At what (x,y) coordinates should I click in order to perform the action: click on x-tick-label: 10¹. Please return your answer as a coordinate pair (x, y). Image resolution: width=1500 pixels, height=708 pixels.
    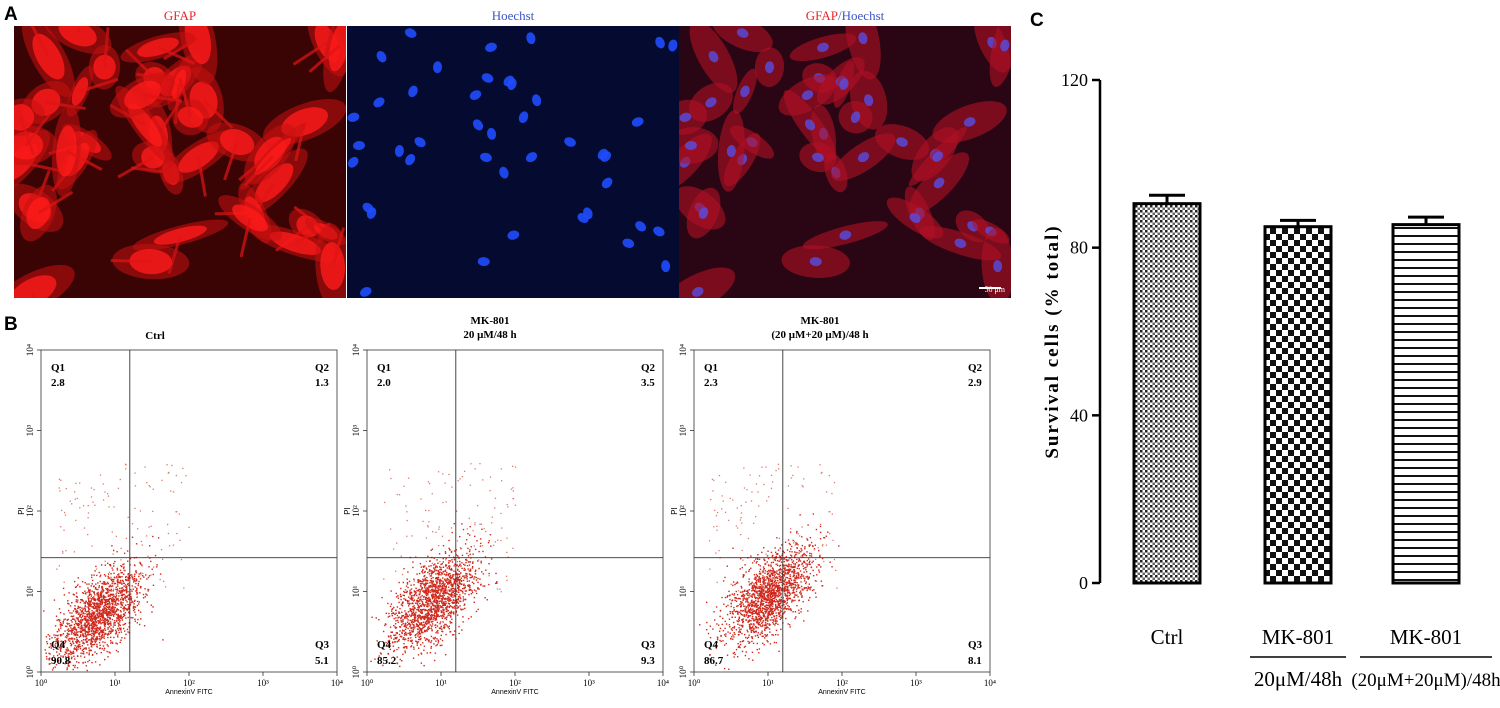
    Looking at the image, I should click on (441, 683).